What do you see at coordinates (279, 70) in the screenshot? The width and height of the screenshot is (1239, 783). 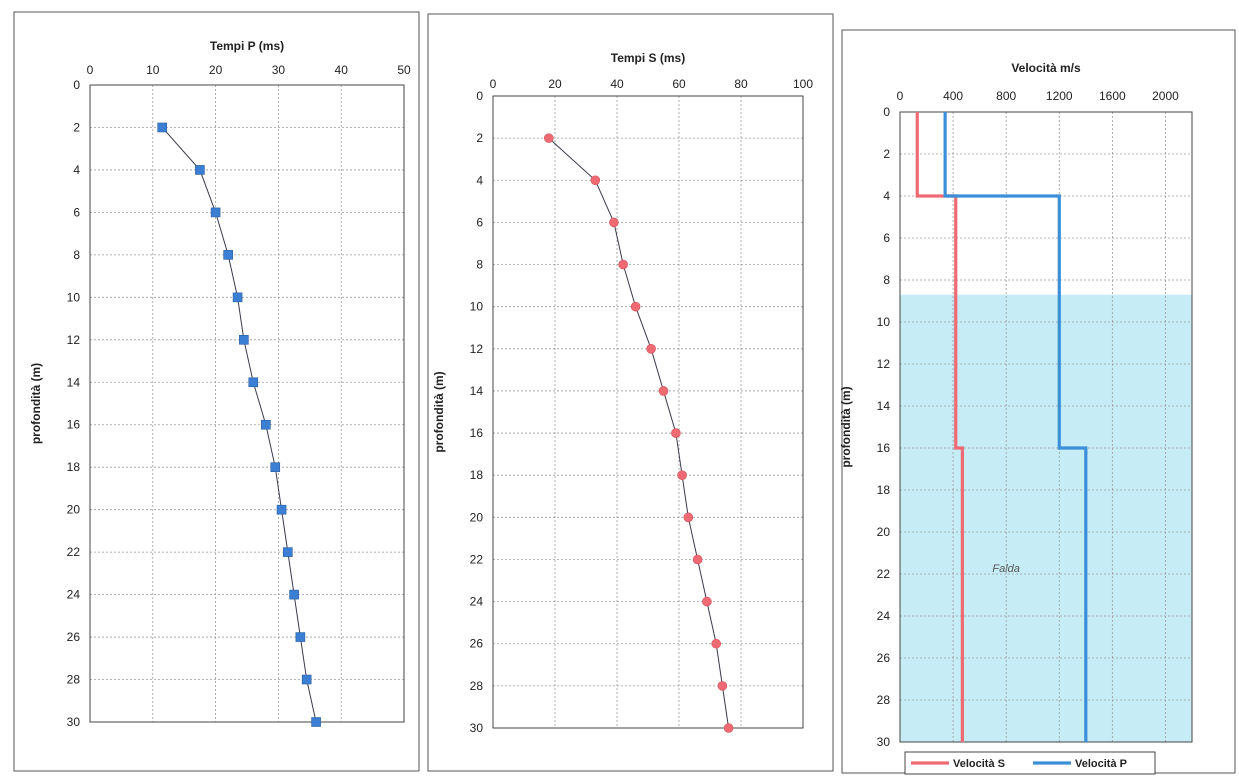 I see `x-tick-label: 30` at bounding box center [279, 70].